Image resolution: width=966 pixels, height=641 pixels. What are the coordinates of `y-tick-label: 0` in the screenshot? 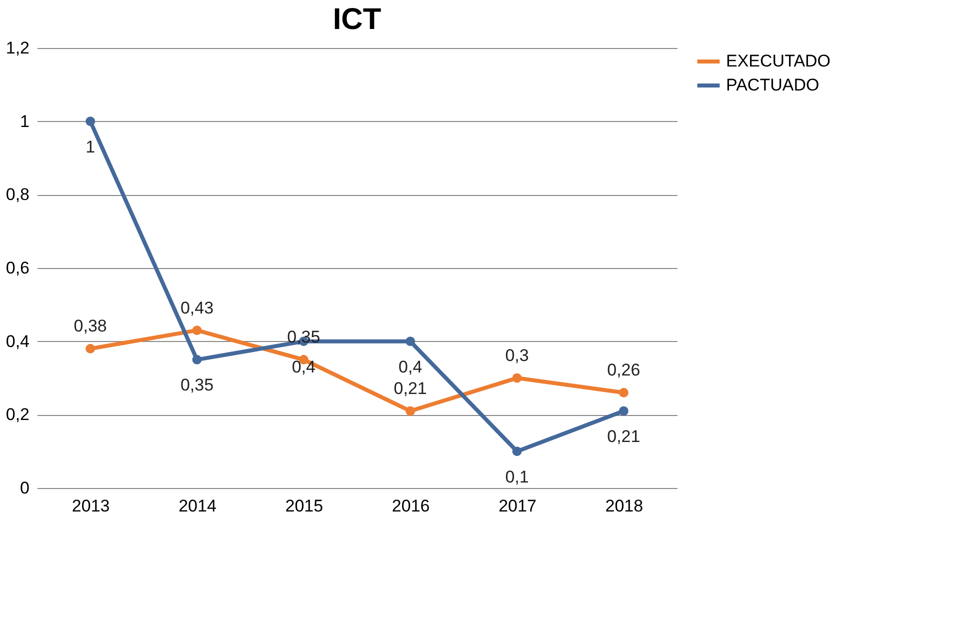 It's located at (25, 488).